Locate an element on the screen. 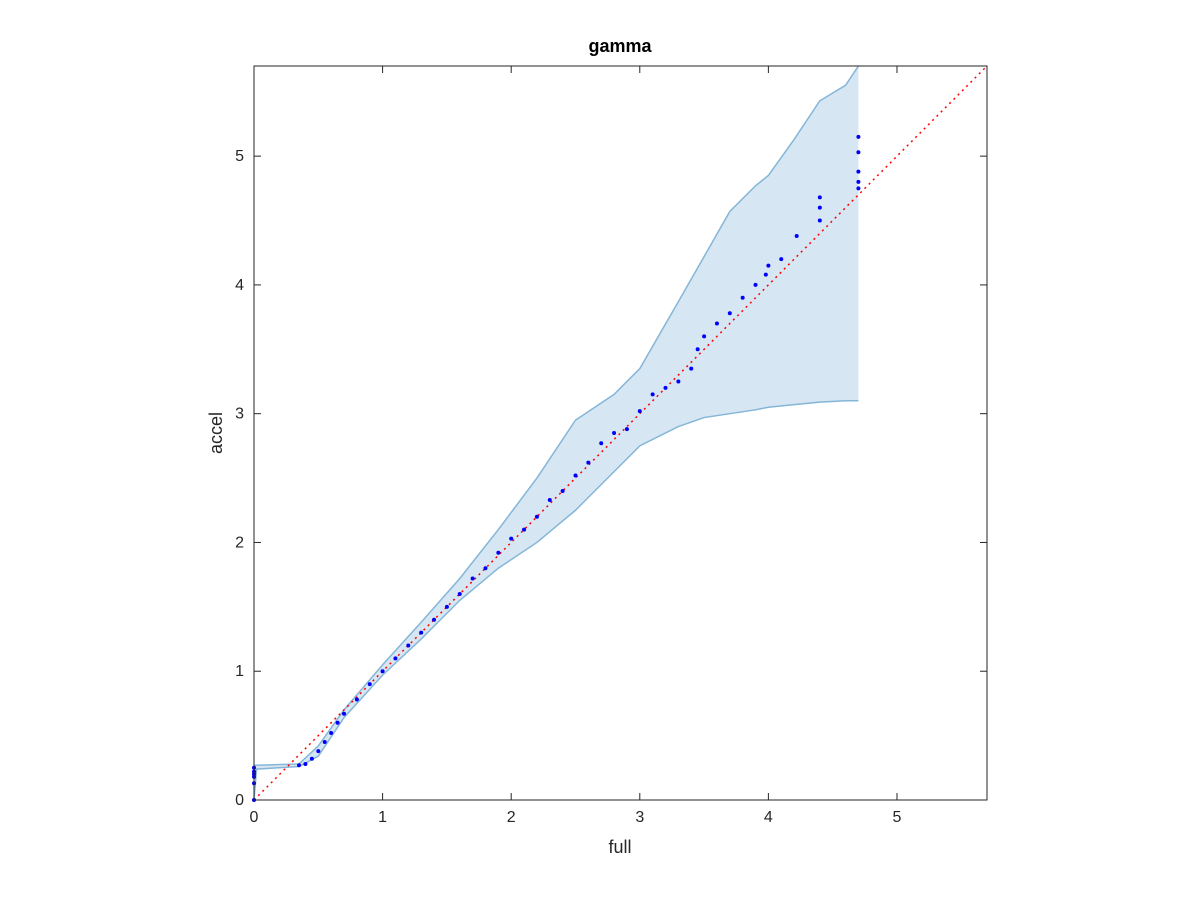 This screenshot has height=900, width=1200. y-tick-label: 4 is located at coordinates (239, 285).